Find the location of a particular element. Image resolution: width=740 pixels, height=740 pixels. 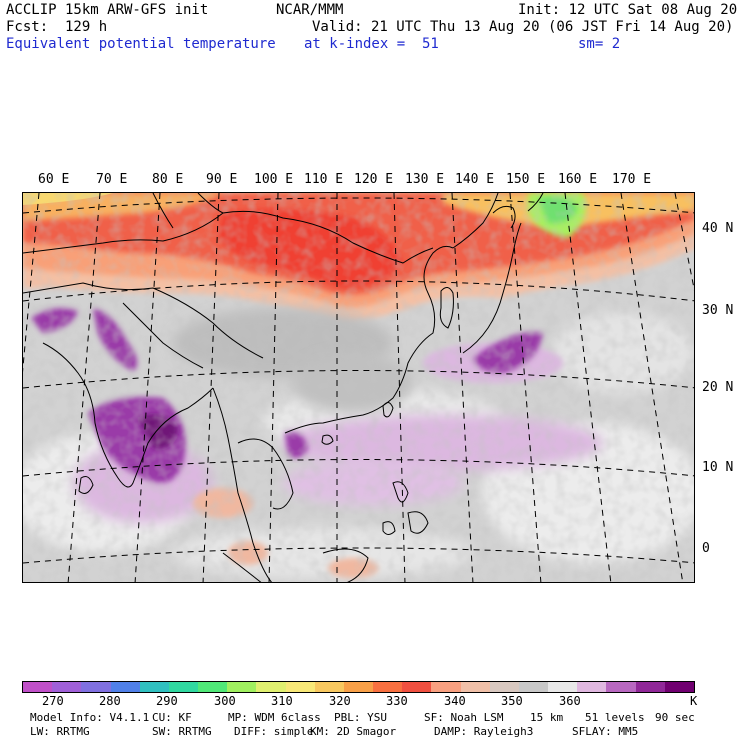

model-info-item: Model Info: V4.1.1 is located at coordinates (90, 717).